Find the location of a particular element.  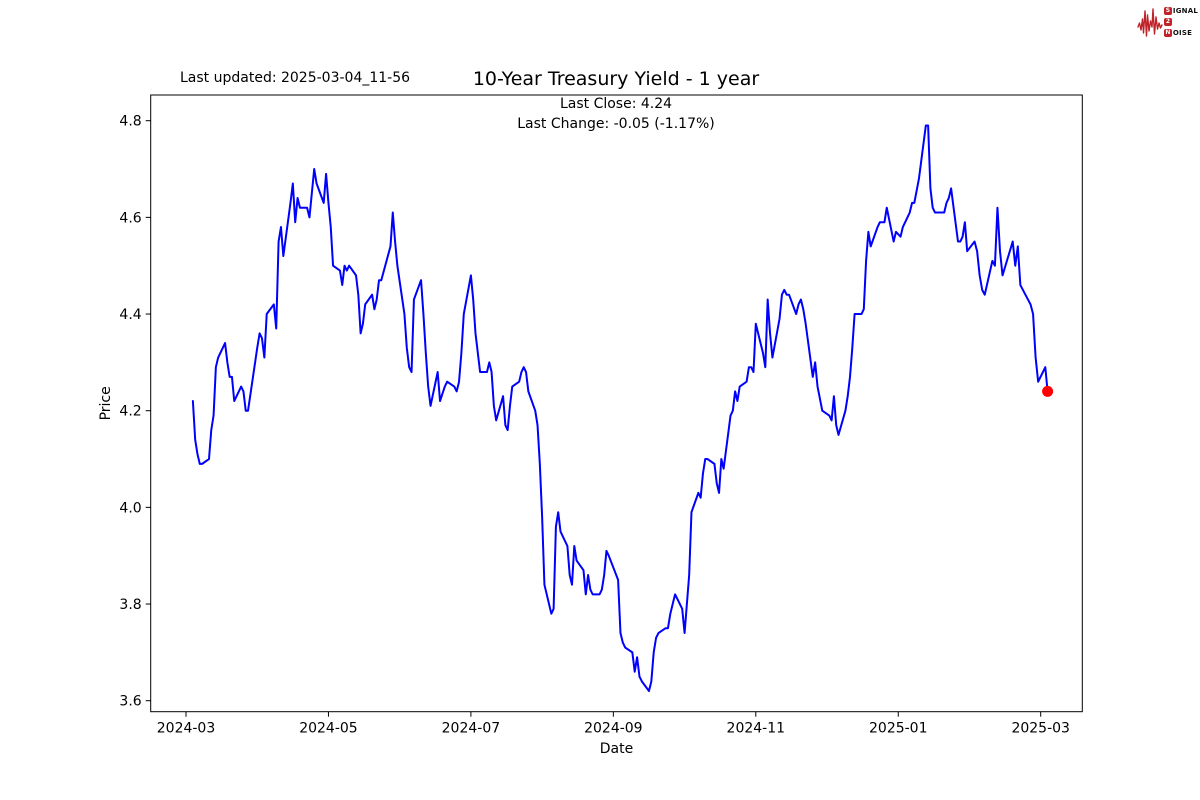

last-close-label: Last Close: 4.24 is located at coordinates (616, 104).